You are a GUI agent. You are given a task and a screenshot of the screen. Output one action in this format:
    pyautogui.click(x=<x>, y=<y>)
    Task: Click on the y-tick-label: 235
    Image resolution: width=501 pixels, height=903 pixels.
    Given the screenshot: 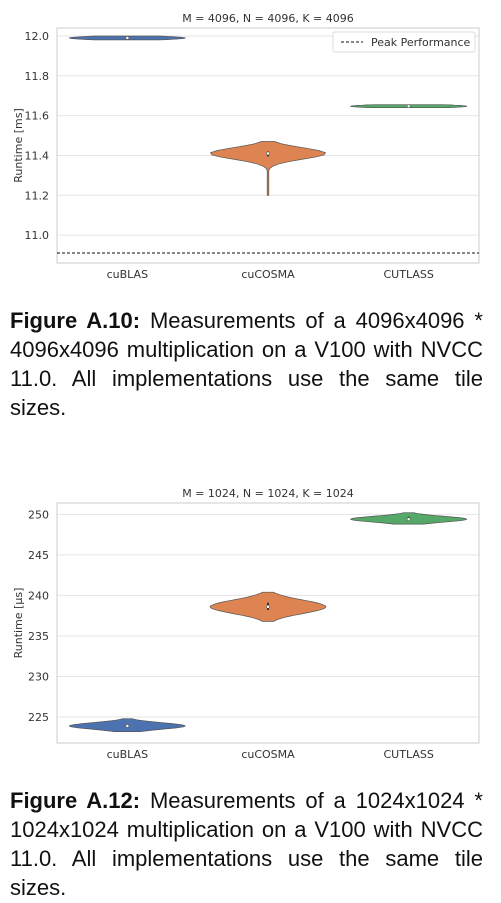 What is the action you would take?
    pyautogui.click(x=38, y=636)
    